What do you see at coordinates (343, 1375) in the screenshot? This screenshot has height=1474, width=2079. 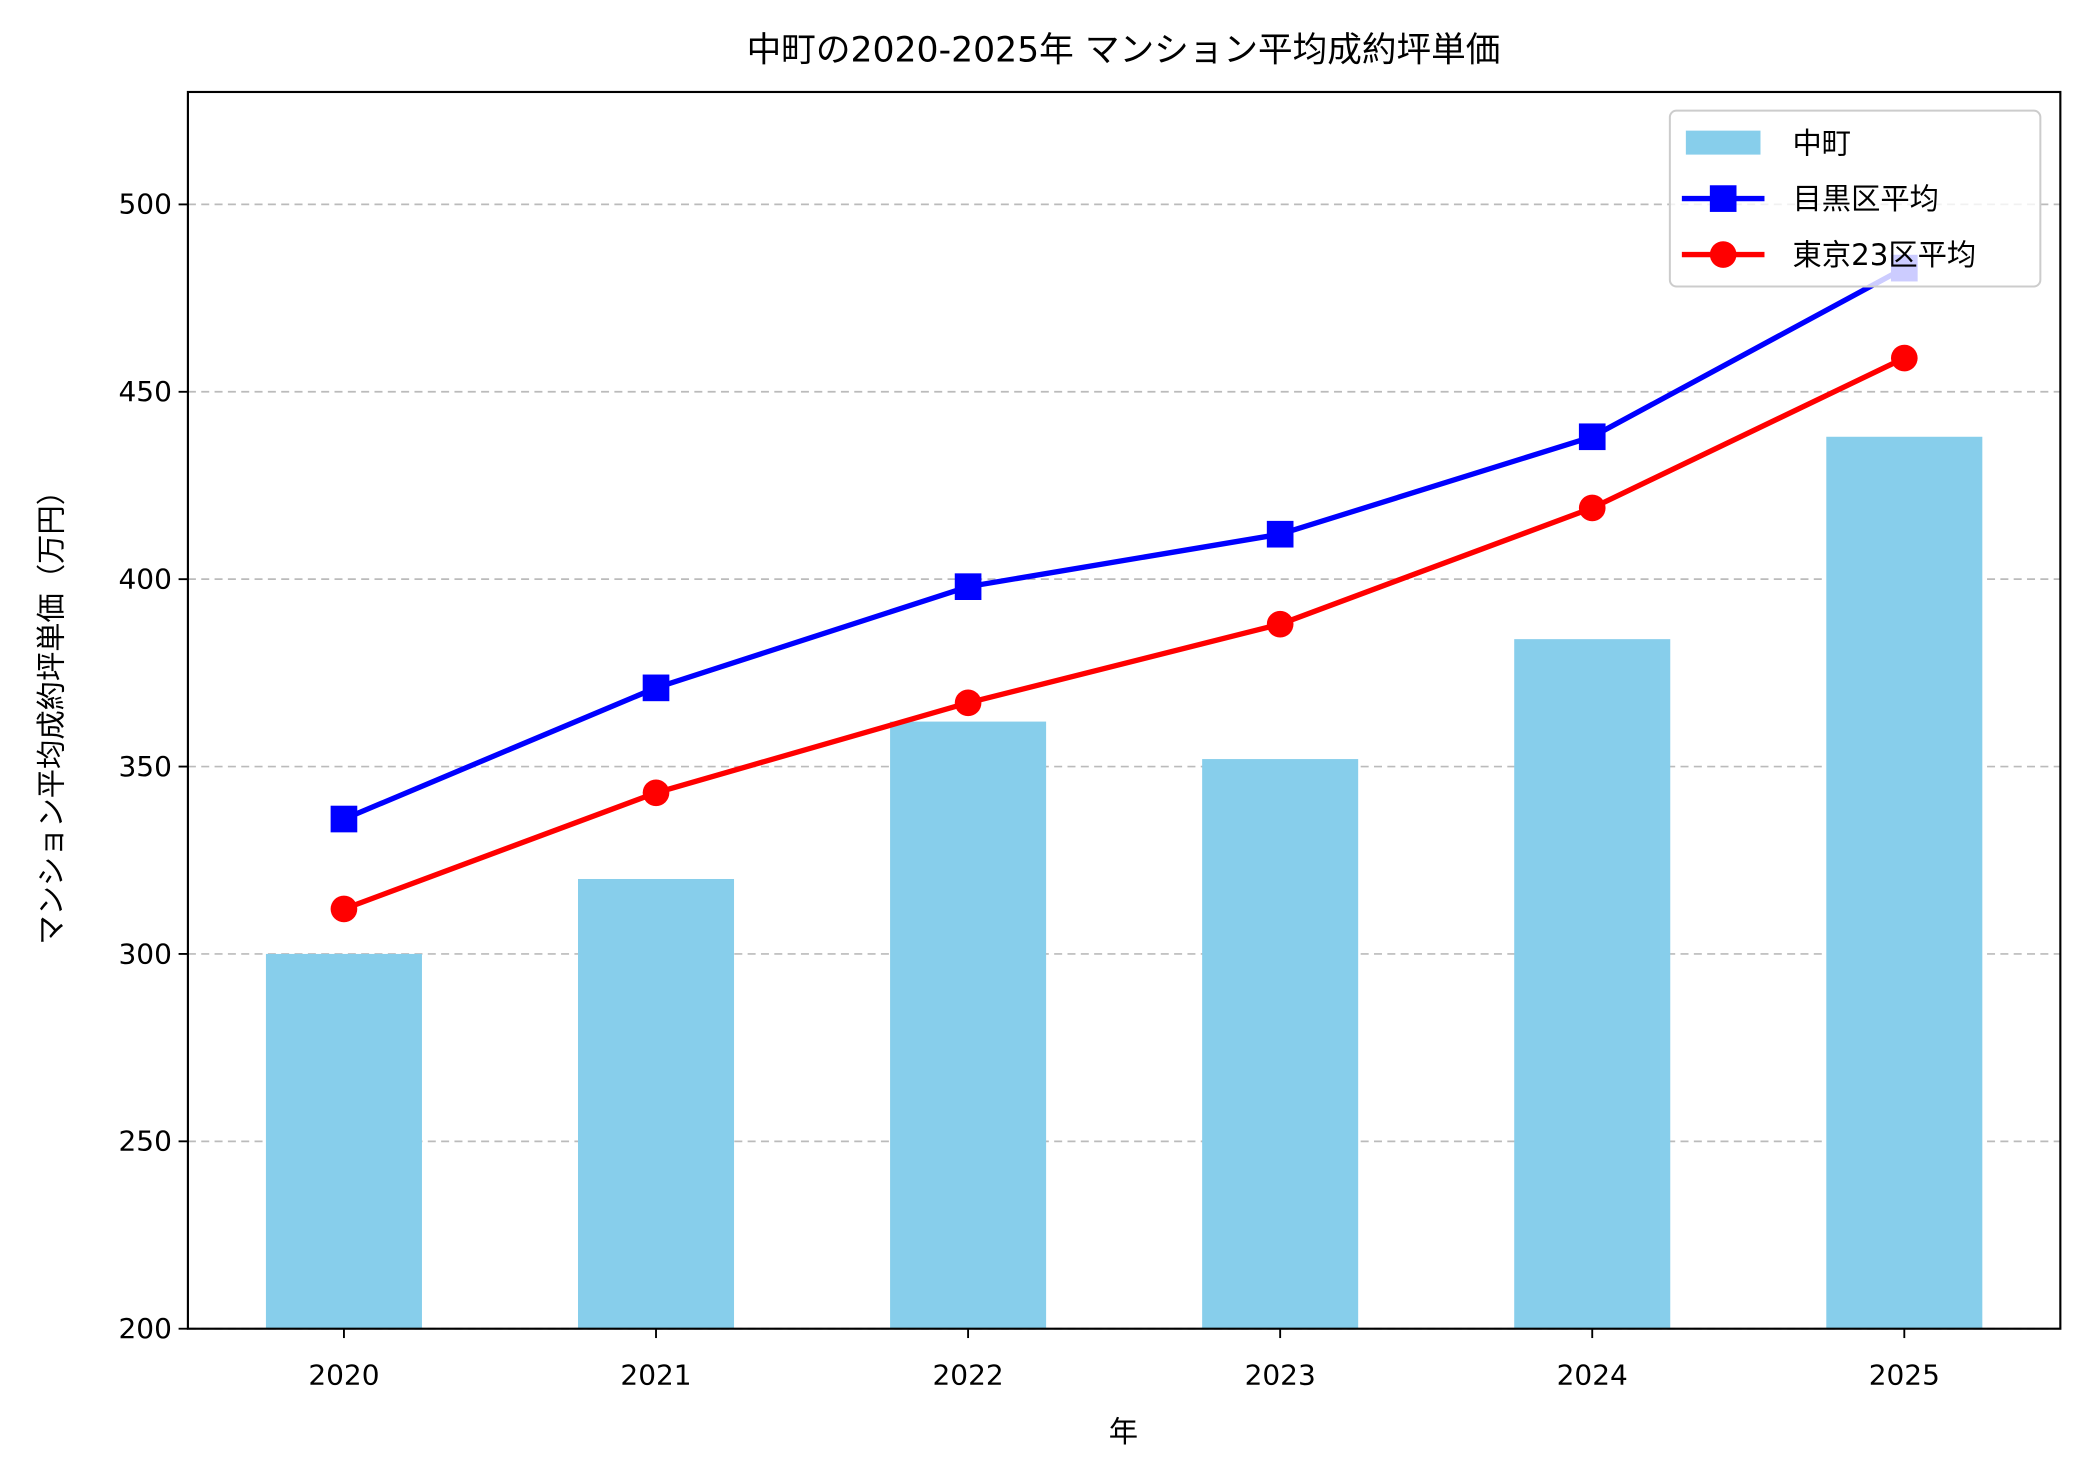 I see `x-tick-label: 2020` at bounding box center [343, 1375].